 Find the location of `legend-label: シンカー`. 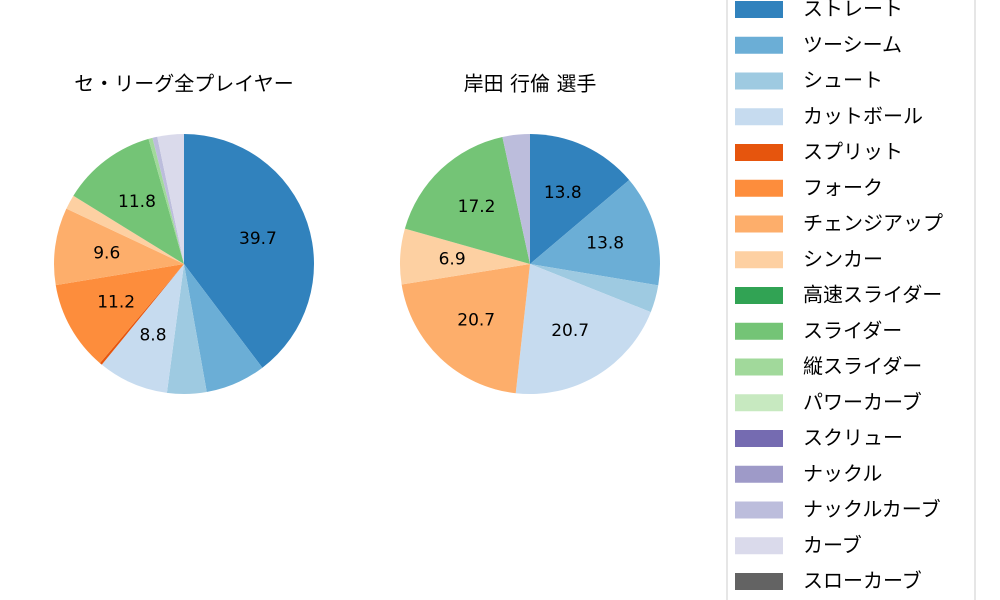

legend-label: シンカー is located at coordinates (843, 259).